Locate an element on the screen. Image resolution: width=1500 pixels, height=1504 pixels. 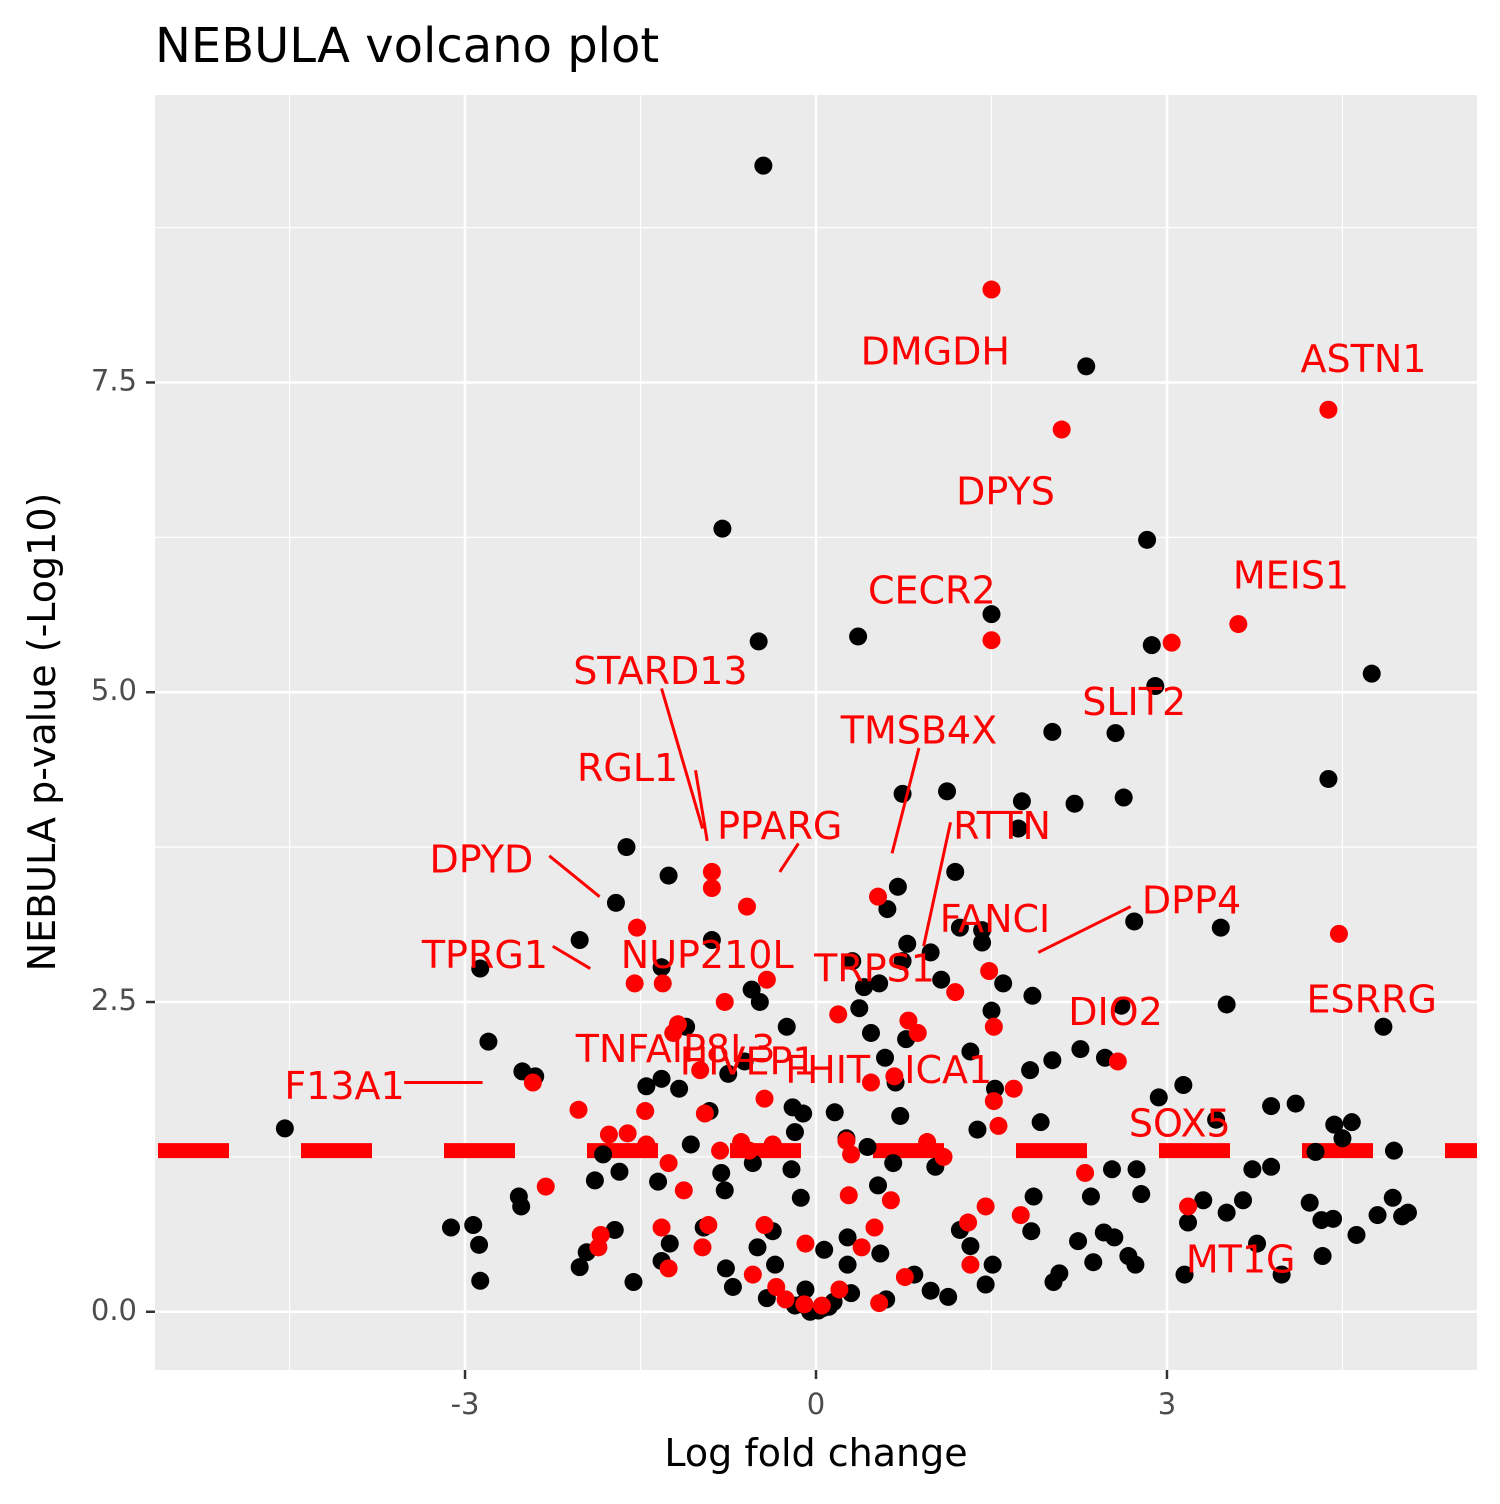
gene-label: DPYS is located at coordinates (1005, 491).